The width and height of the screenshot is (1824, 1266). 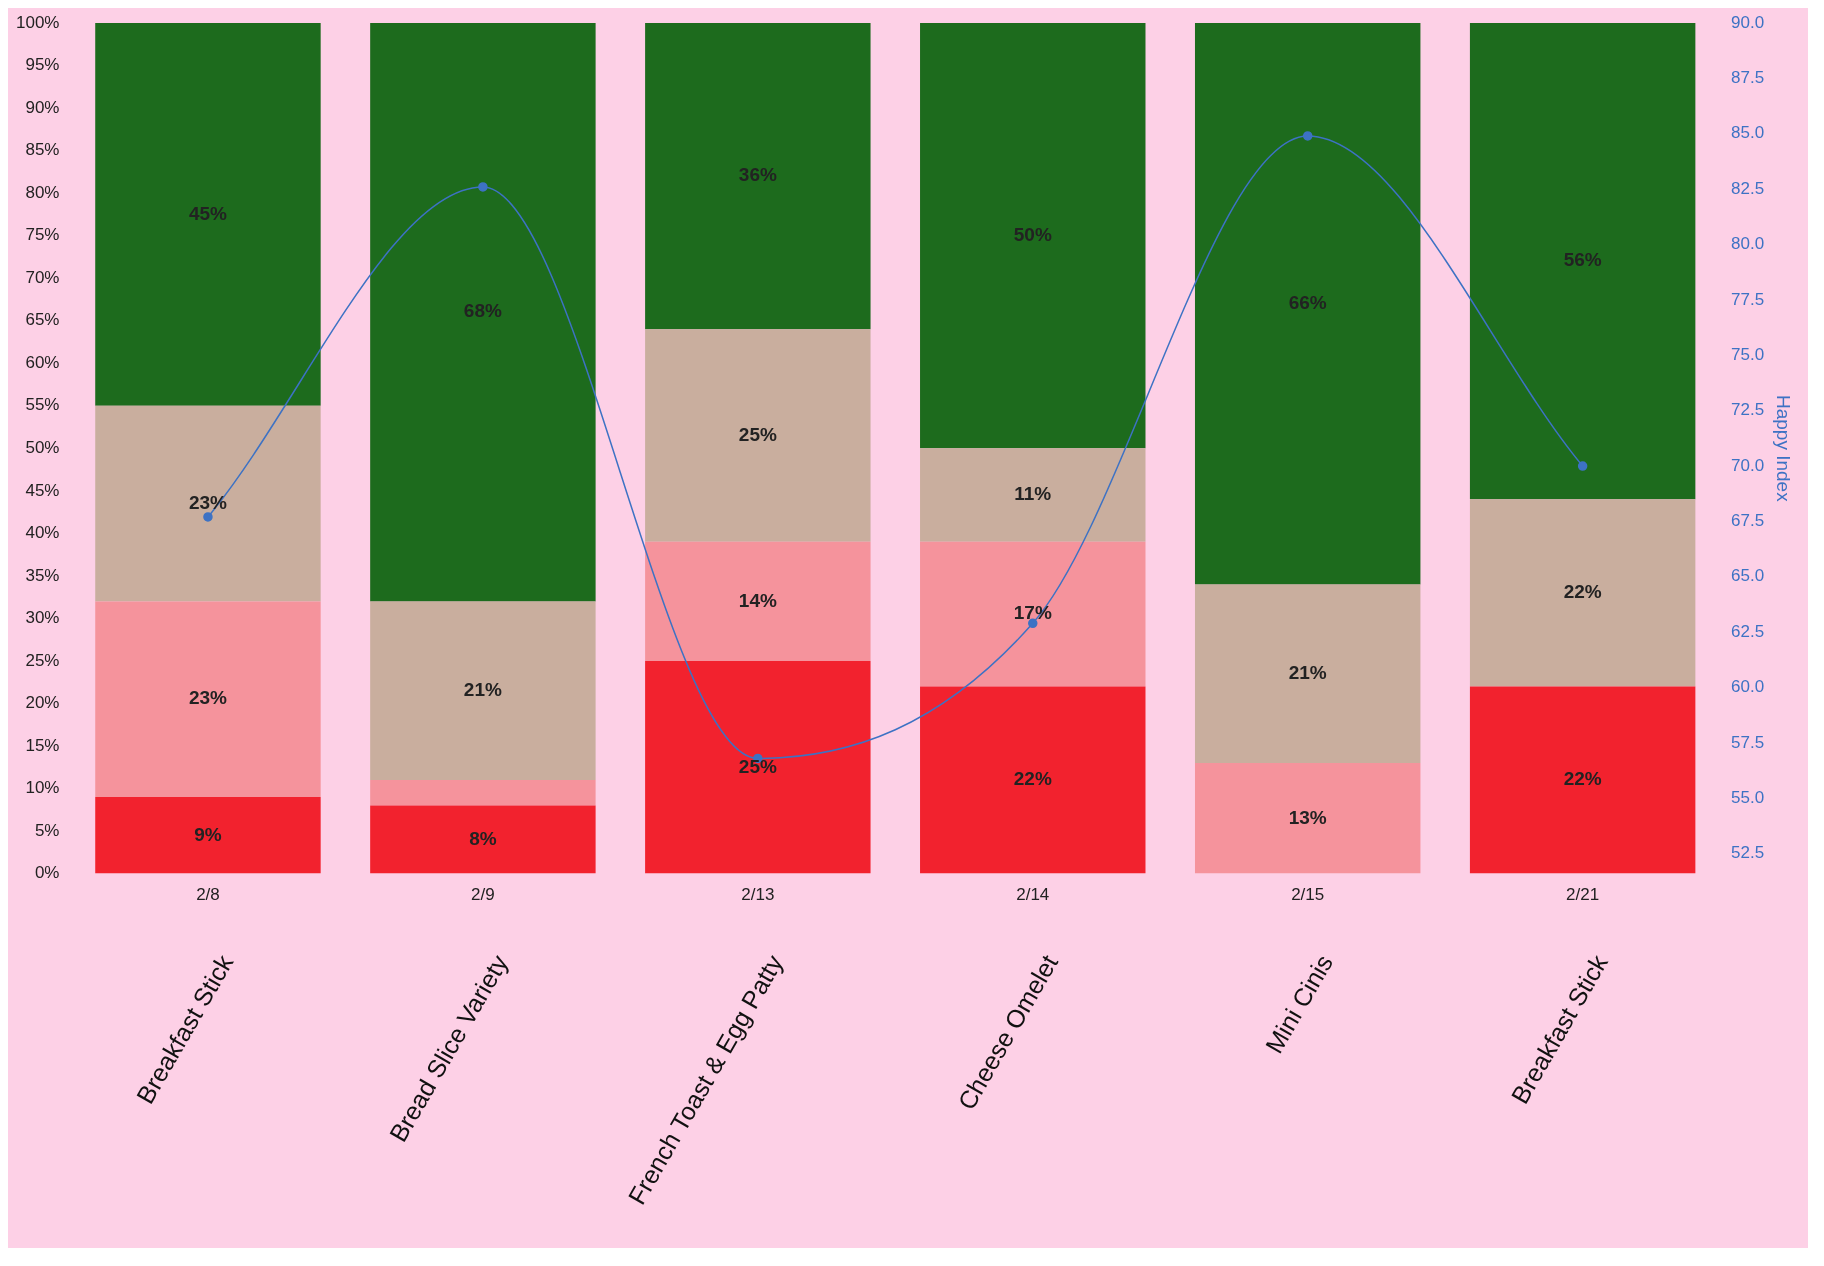 What do you see at coordinates (42, 405) in the screenshot?
I see `y-tick-label: 55%` at bounding box center [42, 405].